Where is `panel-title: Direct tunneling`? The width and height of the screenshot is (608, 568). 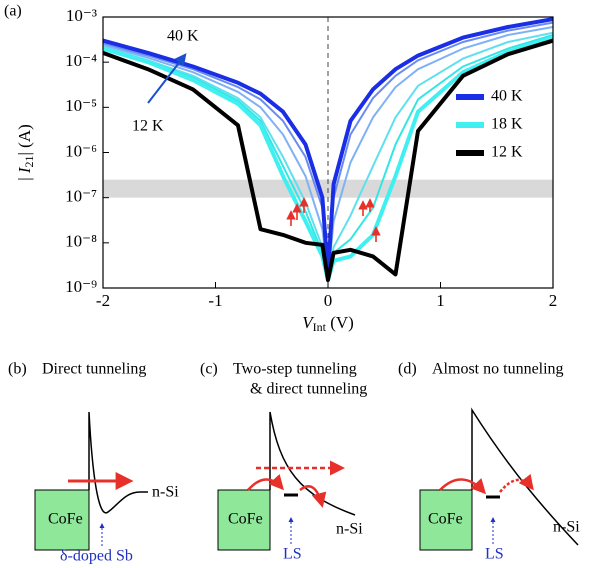
panel-title: Direct tunneling is located at coordinates (94, 369).